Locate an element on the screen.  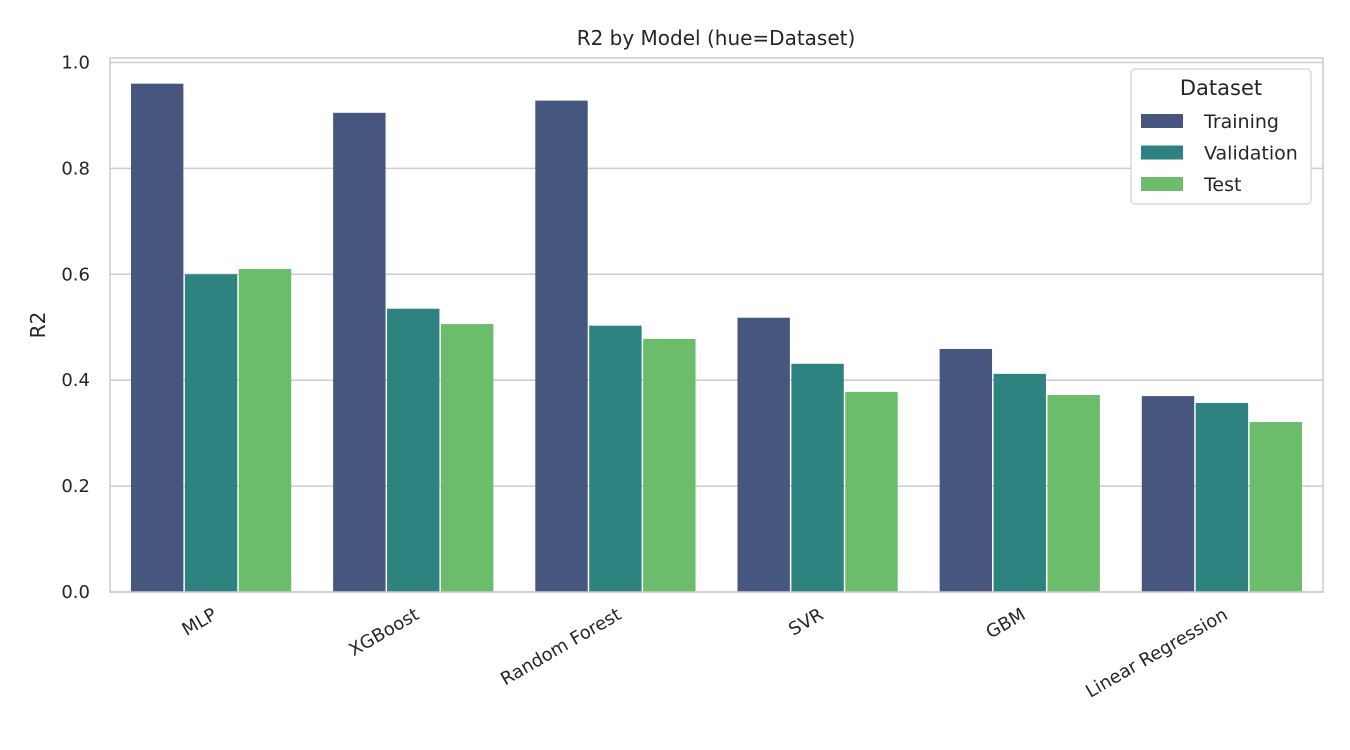
bar-training-random-forest is located at coordinates (561, 346).